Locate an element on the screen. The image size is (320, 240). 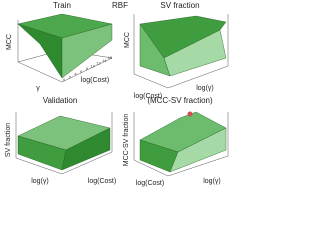
x-tick-label: 10 is located at coordinates (93, 65).